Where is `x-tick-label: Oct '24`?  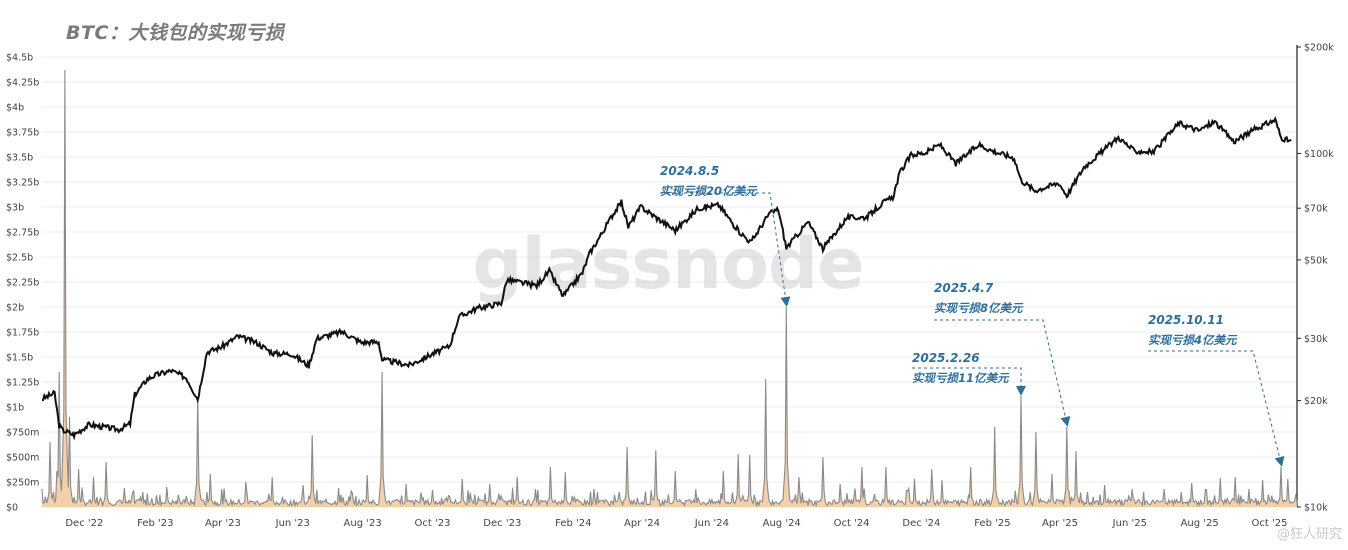 x-tick-label: Oct '24 is located at coordinates (852, 523).